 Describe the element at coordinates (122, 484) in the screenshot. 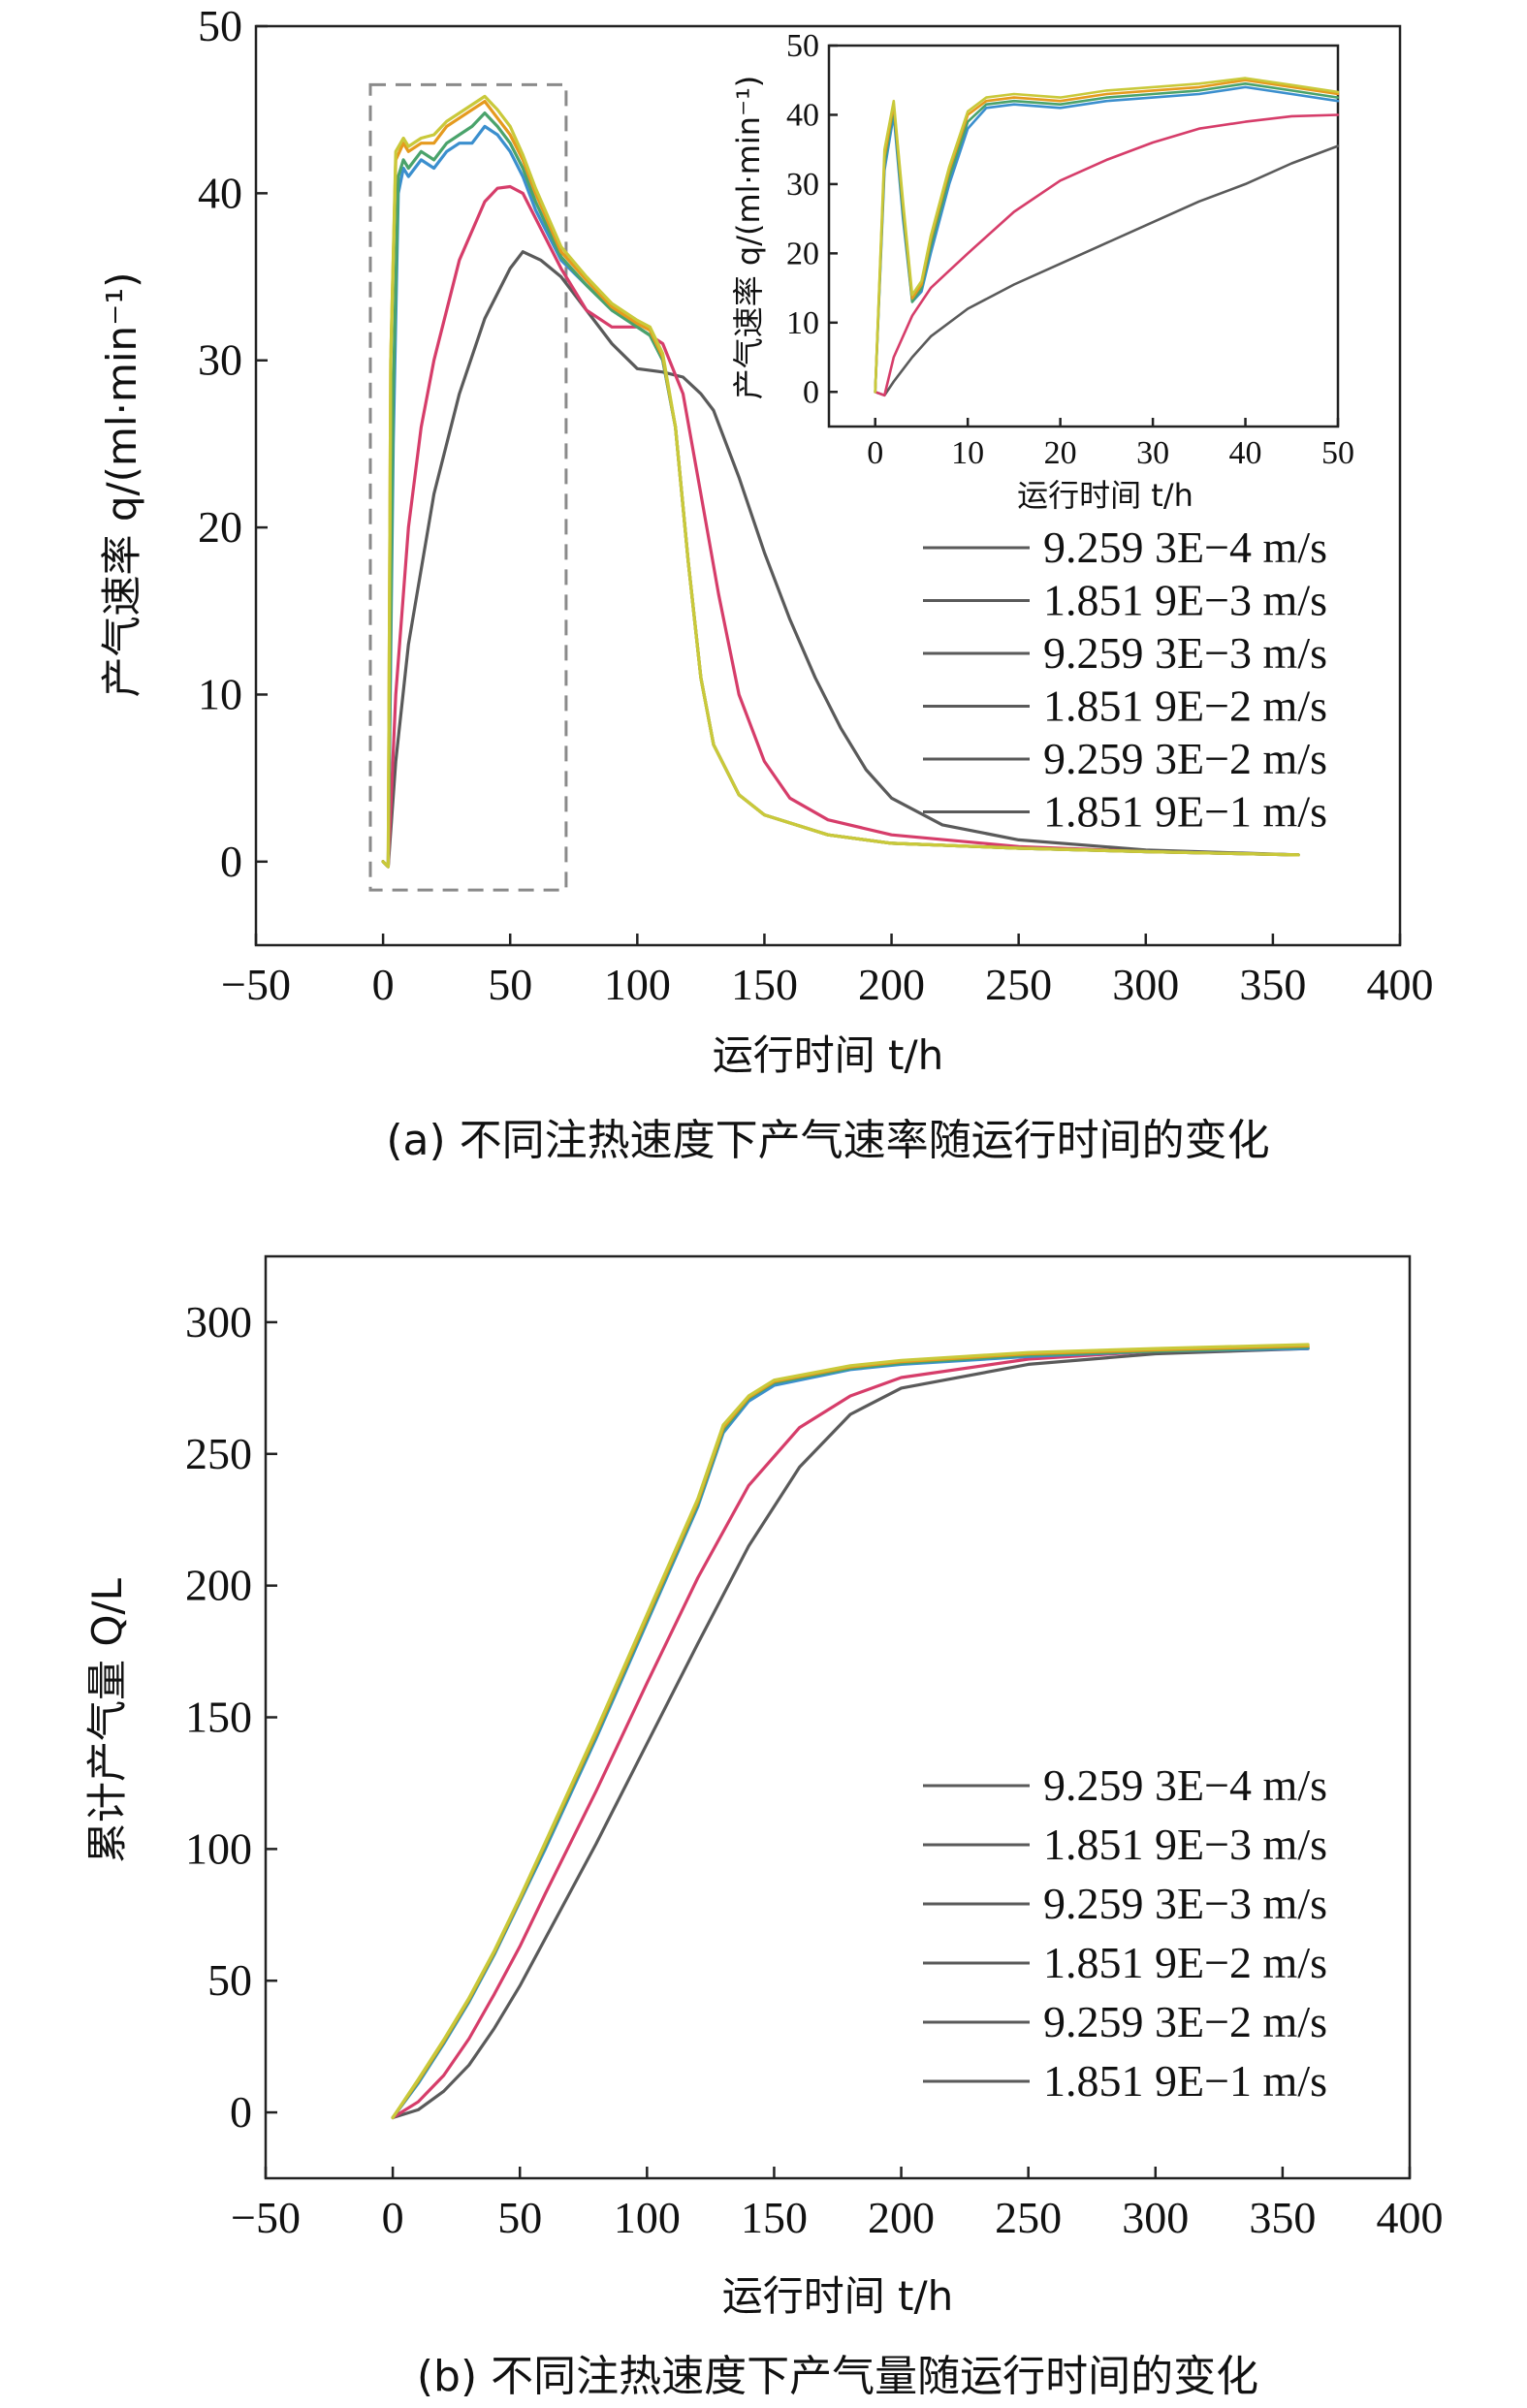

I see `panel-a-y-axis-label: 产气速率 q/(ml·min⁻¹)` at that location.